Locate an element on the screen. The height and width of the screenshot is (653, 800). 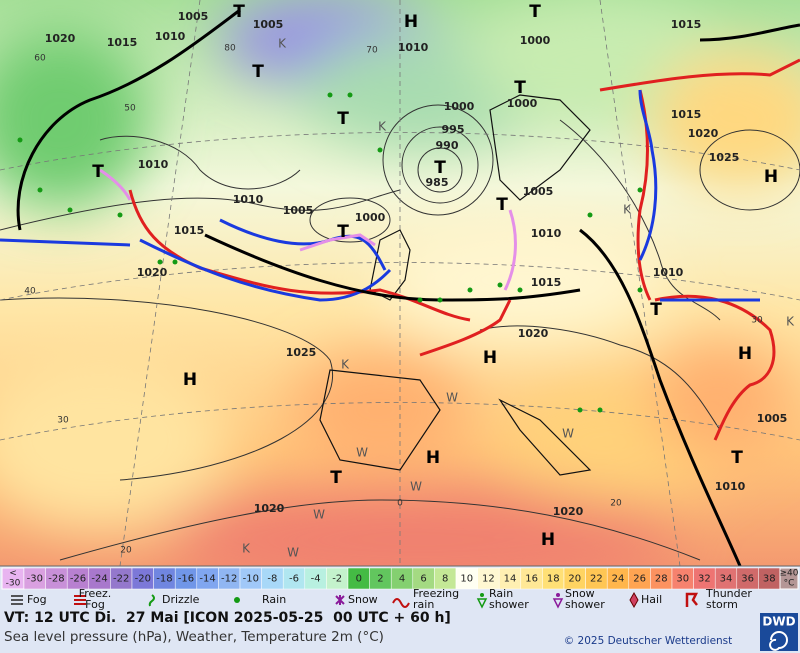
scale-low-value: -30 is located at coordinates (13, 584).